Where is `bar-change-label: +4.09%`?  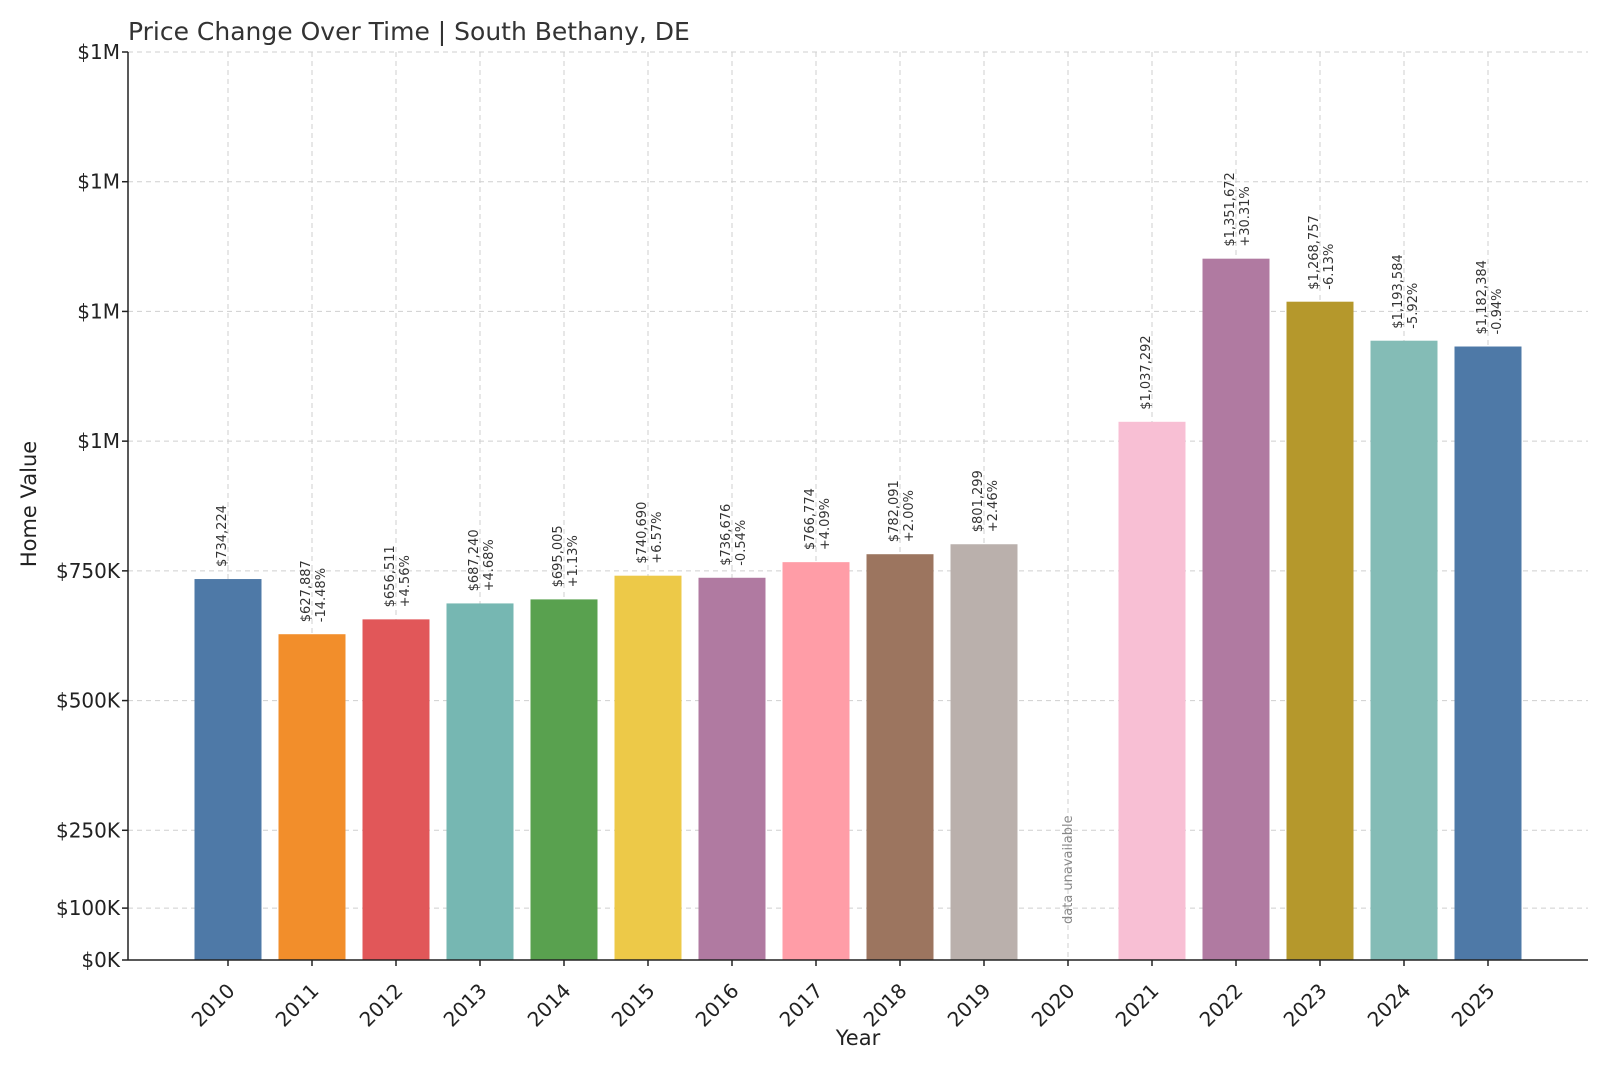 bar-change-label: +4.09% is located at coordinates (825, 524).